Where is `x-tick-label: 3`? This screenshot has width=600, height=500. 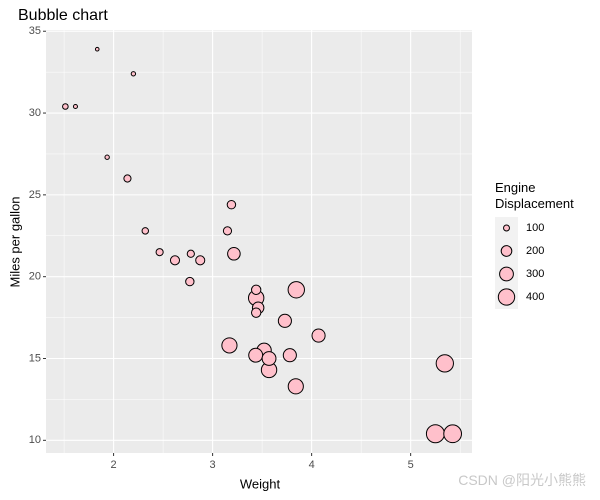
x-tick-label: 3 is located at coordinates (213, 465).